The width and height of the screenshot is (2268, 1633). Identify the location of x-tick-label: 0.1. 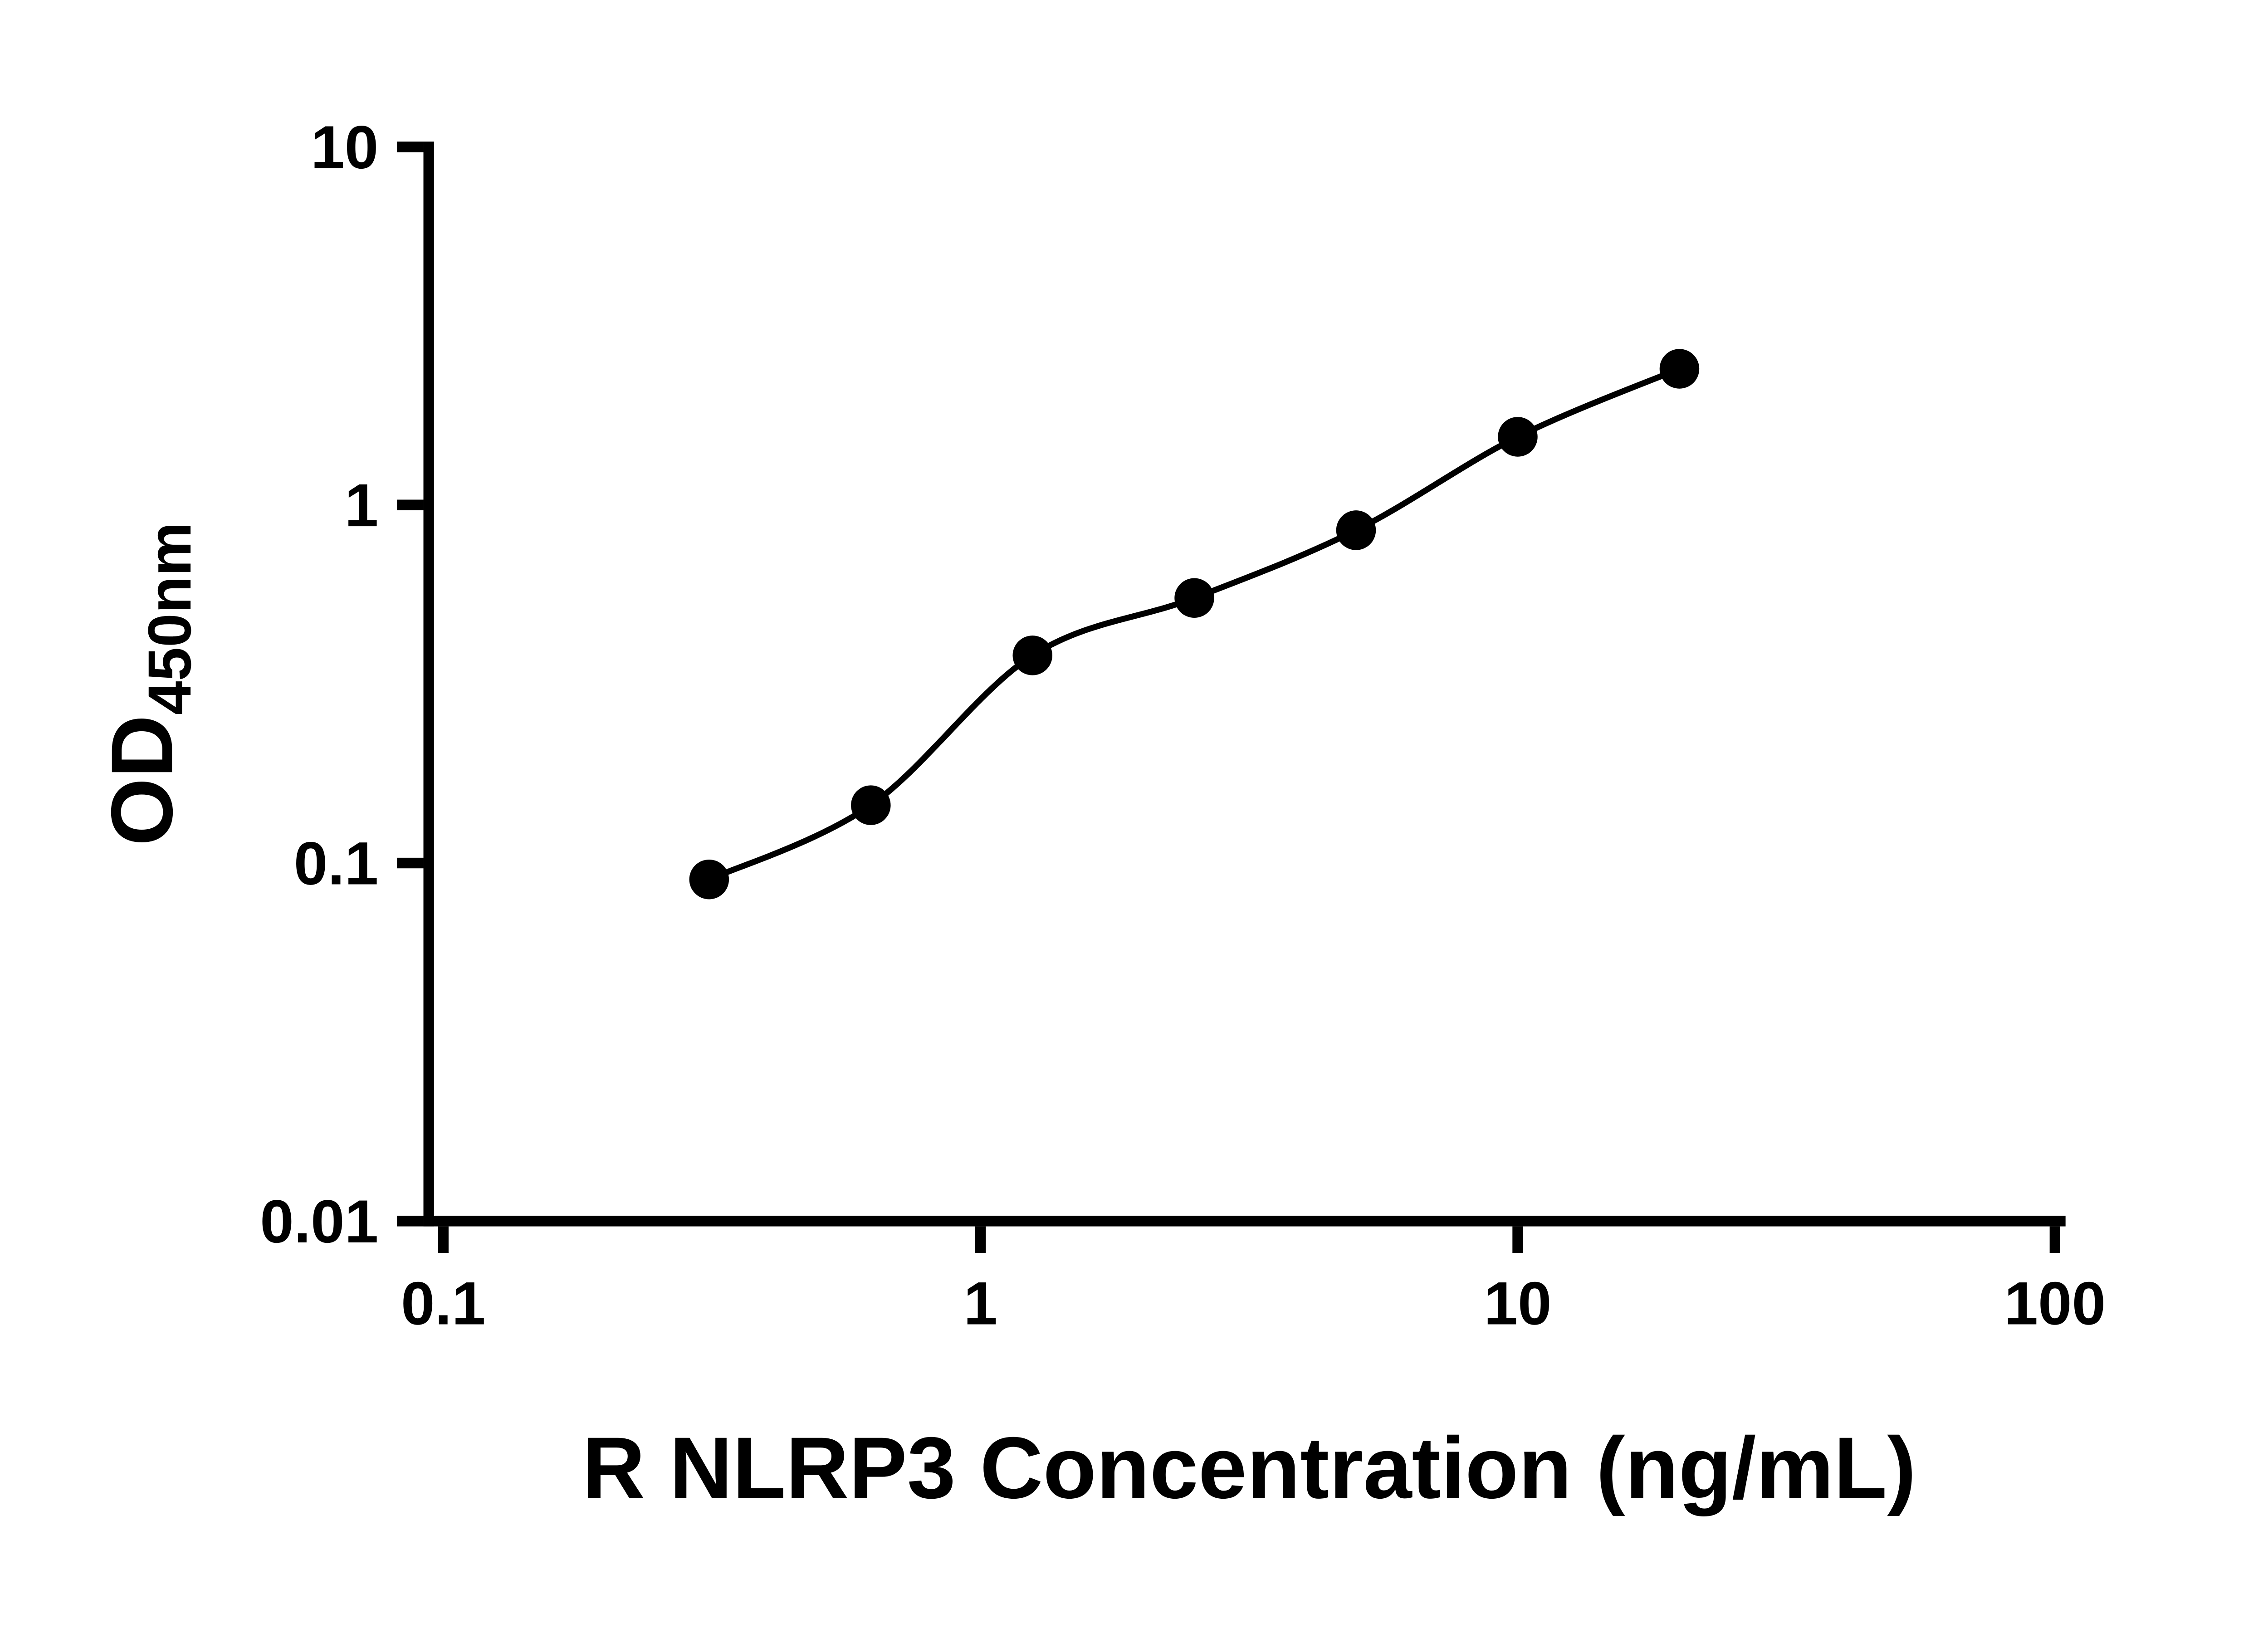
(443, 1303).